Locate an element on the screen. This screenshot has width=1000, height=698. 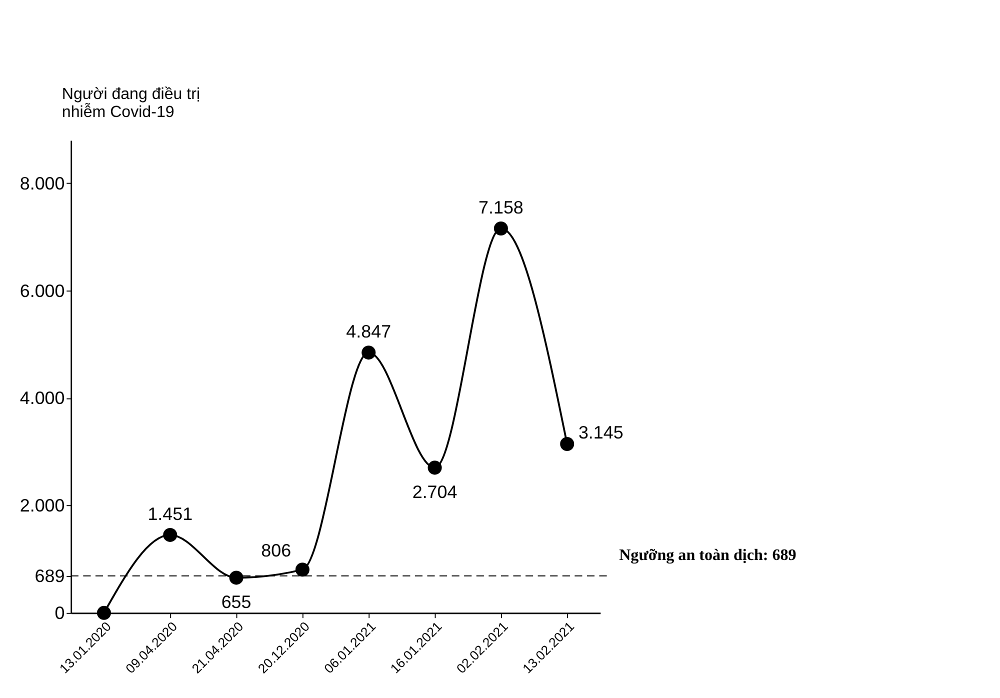
y-tick-label: 0 is located at coordinates (59, 613).